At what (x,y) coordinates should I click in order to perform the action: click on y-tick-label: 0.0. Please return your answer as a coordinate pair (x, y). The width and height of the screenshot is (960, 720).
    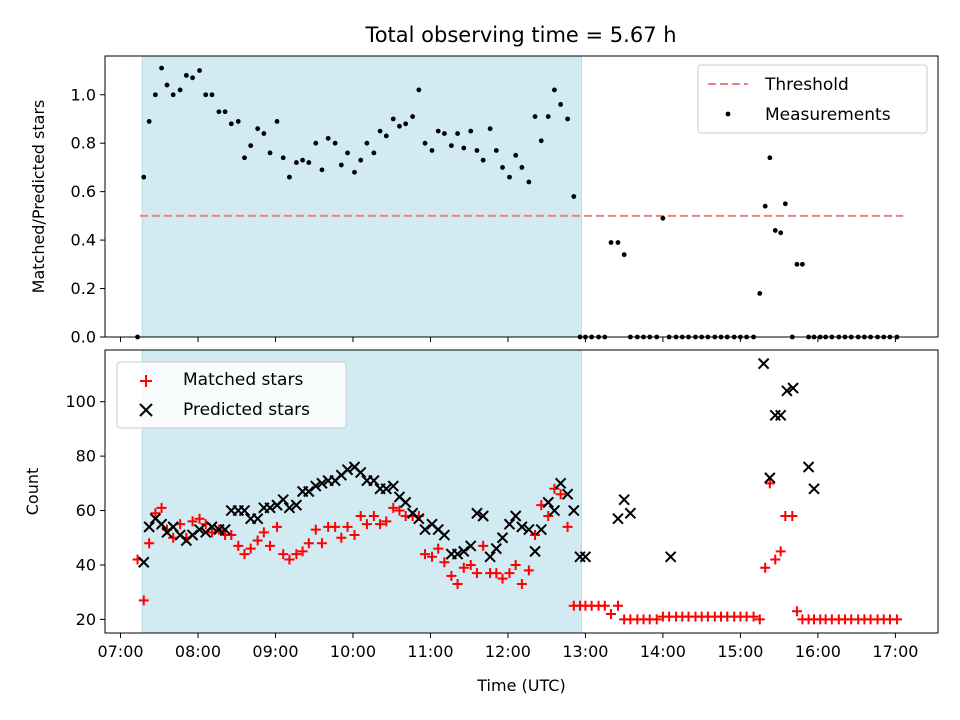
    Looking at the image, I should click on (83, 337).